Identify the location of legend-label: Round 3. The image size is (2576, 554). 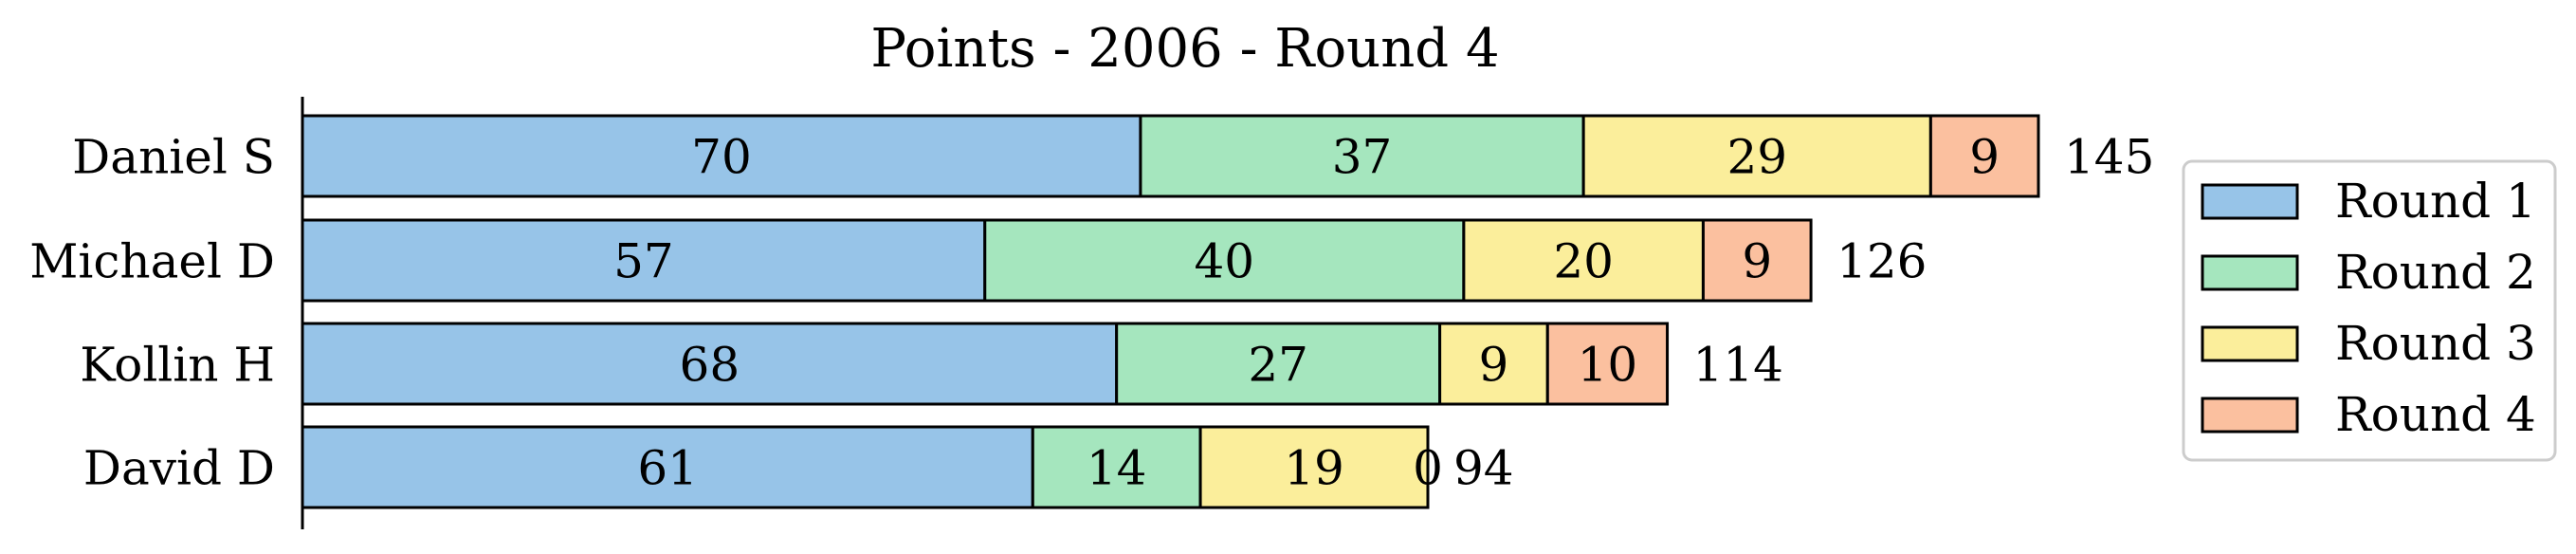
(2435, 344).